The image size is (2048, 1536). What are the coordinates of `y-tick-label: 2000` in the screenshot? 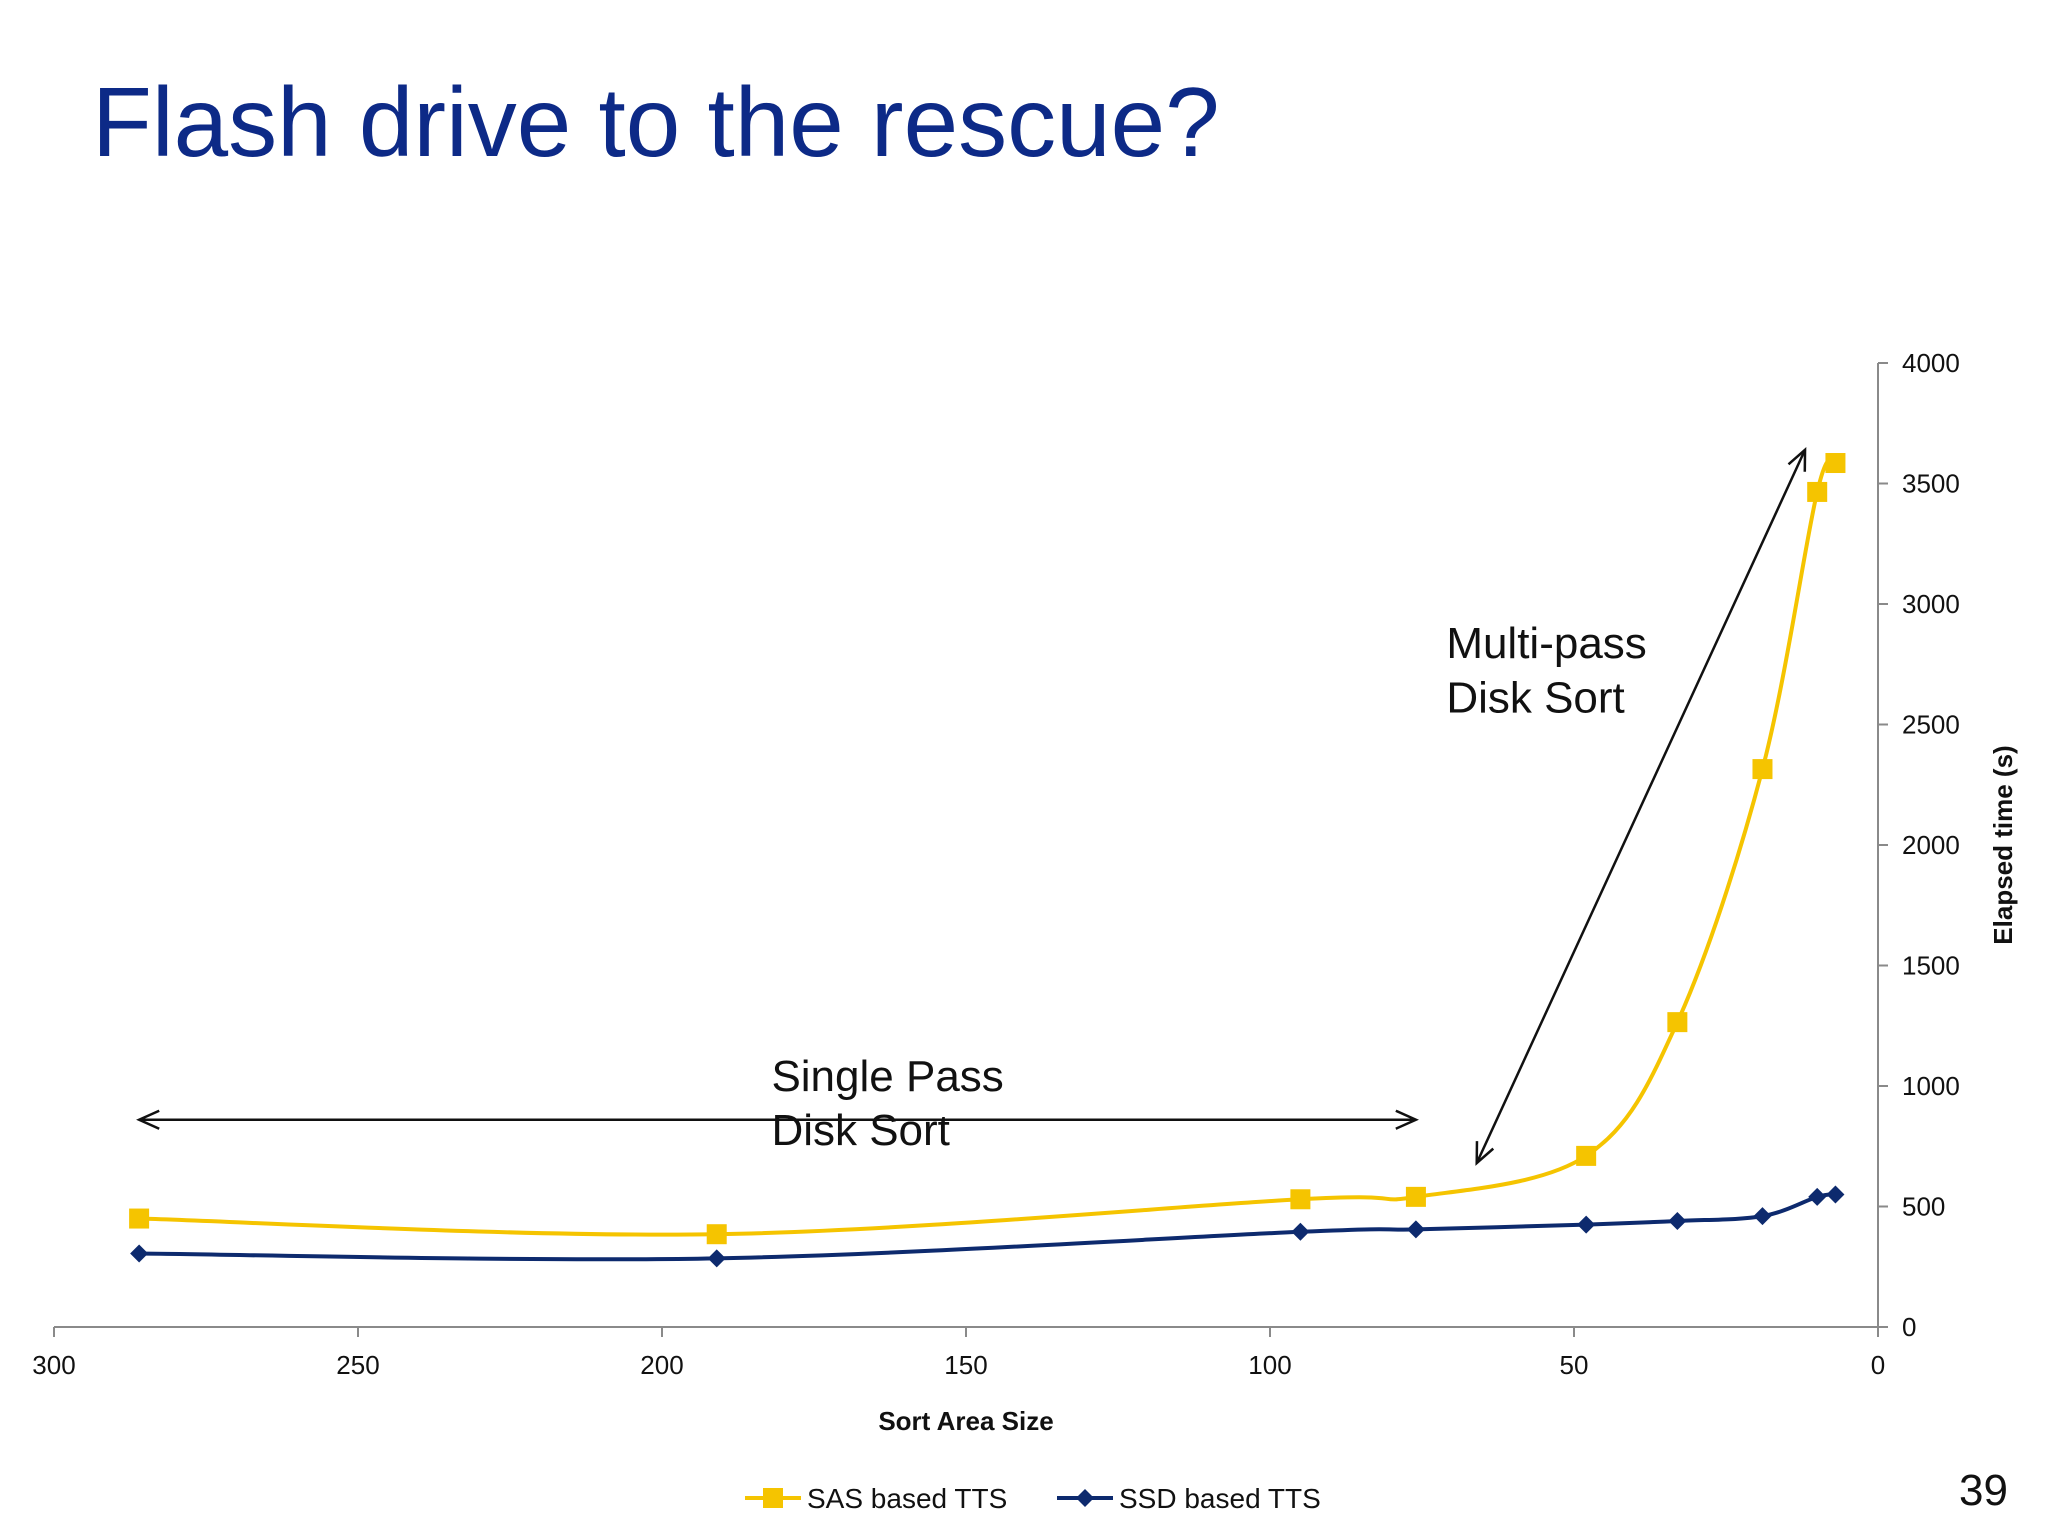 It's located at (1931, 845).